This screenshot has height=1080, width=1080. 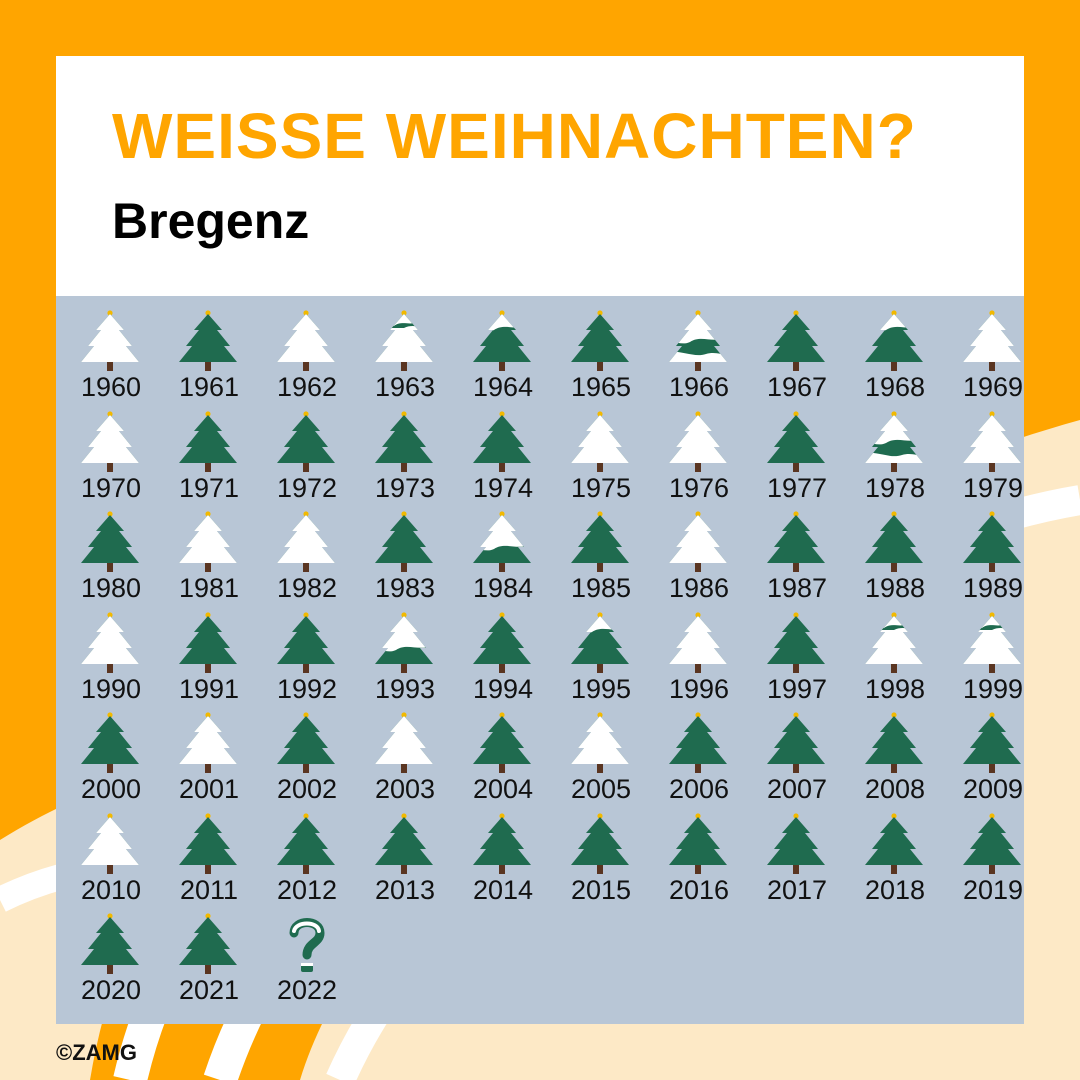 What do you see at coordinates (803, 656) in the screenshot?
I see `year-cell-1997: 1997` at bounding box center [803, 656].